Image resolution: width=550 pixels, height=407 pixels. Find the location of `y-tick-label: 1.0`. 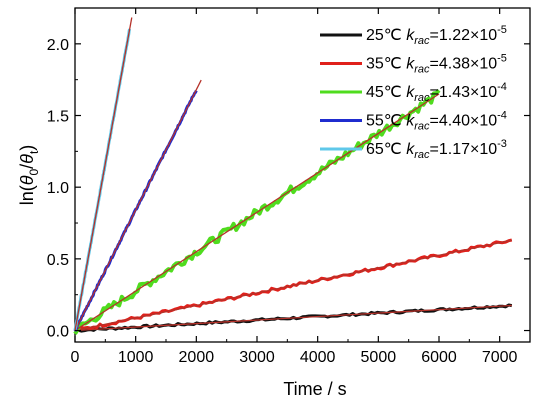

y-tick-label: 1.0 is located at coordinates (58, 188).